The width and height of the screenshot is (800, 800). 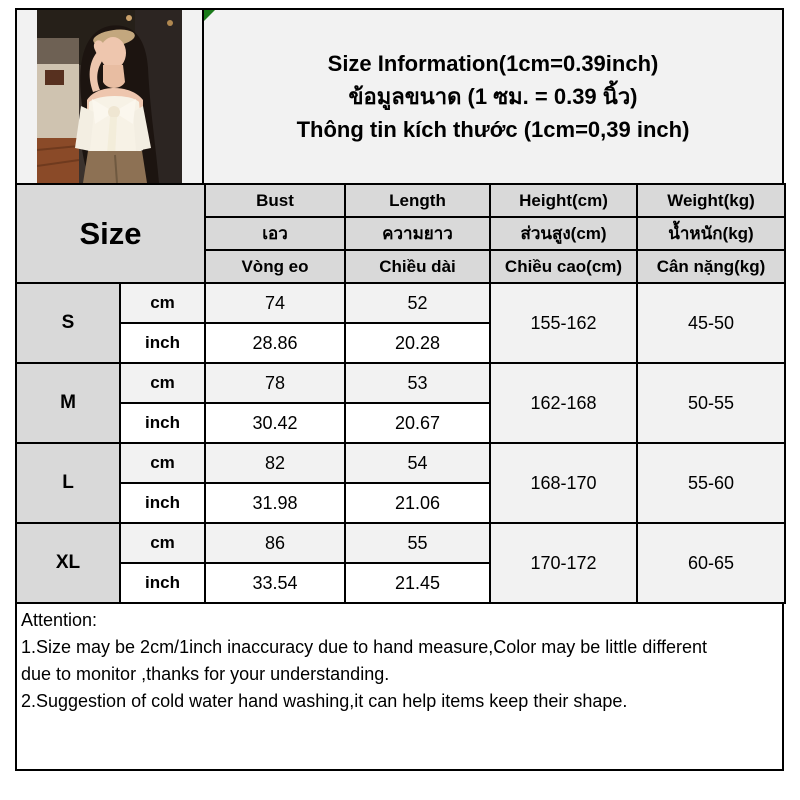 What do you see at coordinates (275, 463) in the screenshot?
I see `l-bust-cm: 82` at bounding box center [275, 463].